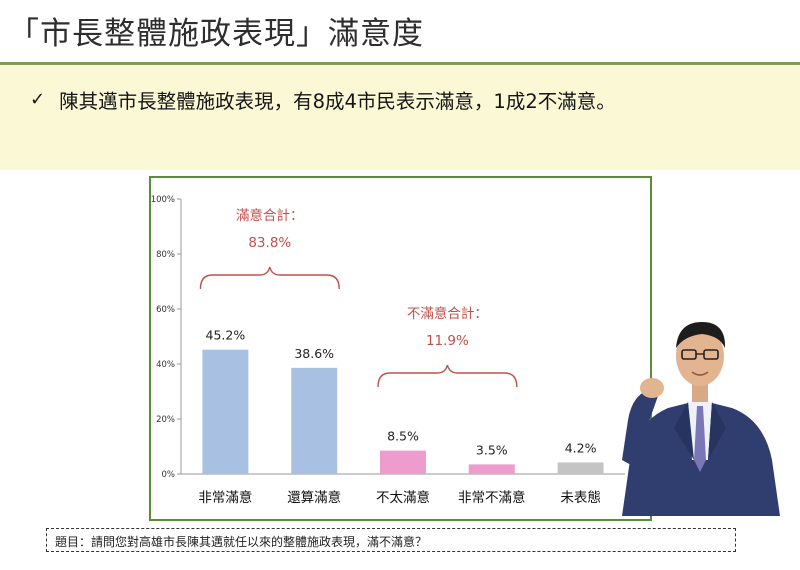 The width and height of the screenshot is (800, 570). I want to click on category-label: 非常不滿意, so click(492, 497).